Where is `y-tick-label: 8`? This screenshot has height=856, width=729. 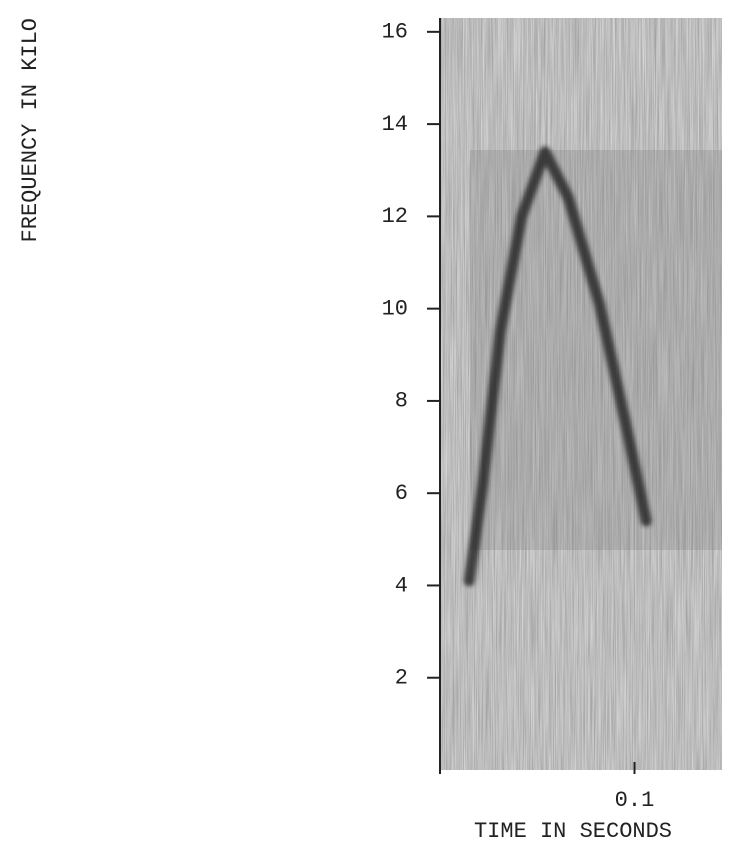 y-tick-label: 8 is located at coordinates (401, 401).